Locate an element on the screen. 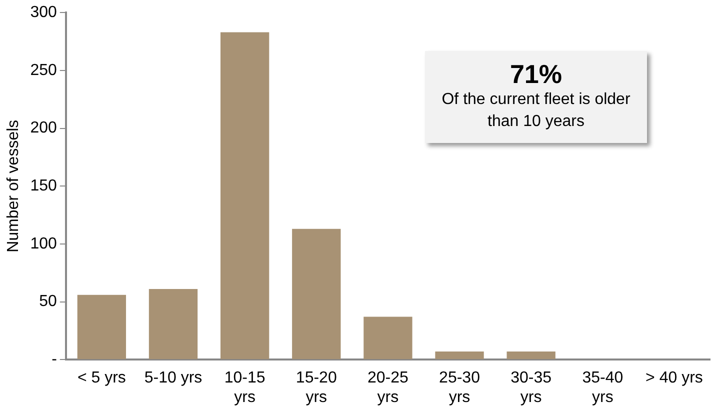 The image size is (712, 410). y-axis-title: Number of vessels is located at coordinates (13, 186).